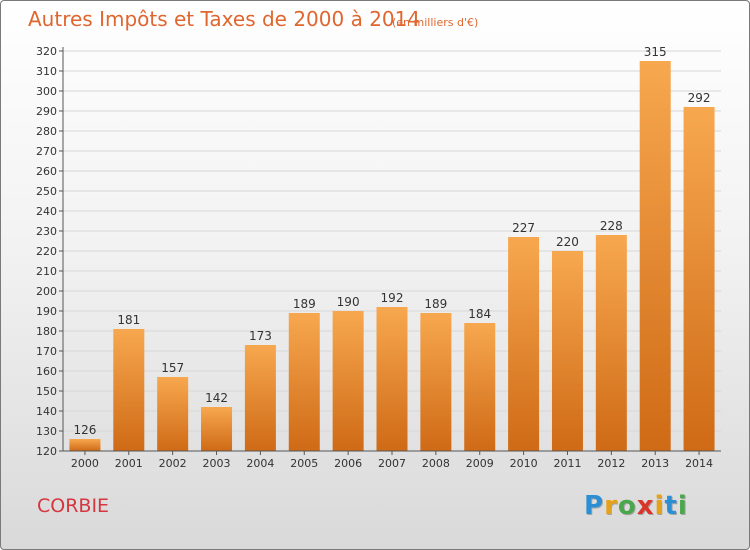  What do you see at coordinates (46, 371) in the screenshot?
I see `y-tick-label: 160` at bounding box center [46, 371].